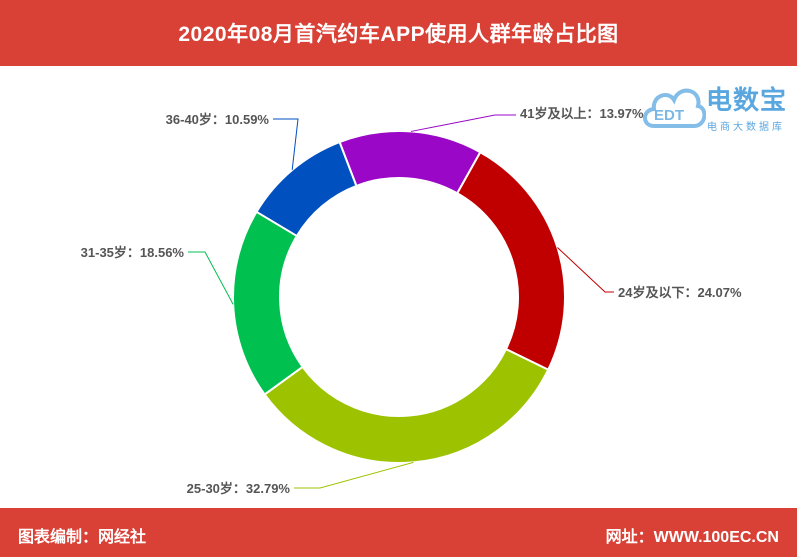  I want to click on watermark-logo: EDT 电数宝 电商大数据库, so click(715, 108).